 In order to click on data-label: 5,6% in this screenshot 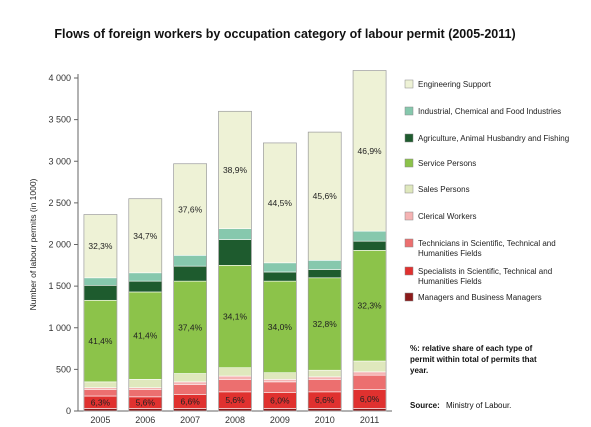, I will do `click(146, 403)`.